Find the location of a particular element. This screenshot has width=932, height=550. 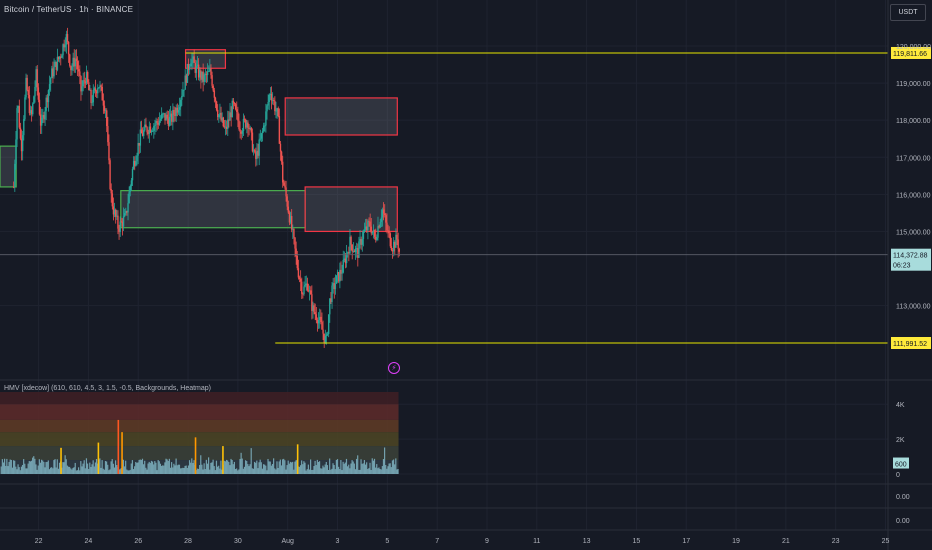

date-tick: 5 is located at coordinates (387, 541).